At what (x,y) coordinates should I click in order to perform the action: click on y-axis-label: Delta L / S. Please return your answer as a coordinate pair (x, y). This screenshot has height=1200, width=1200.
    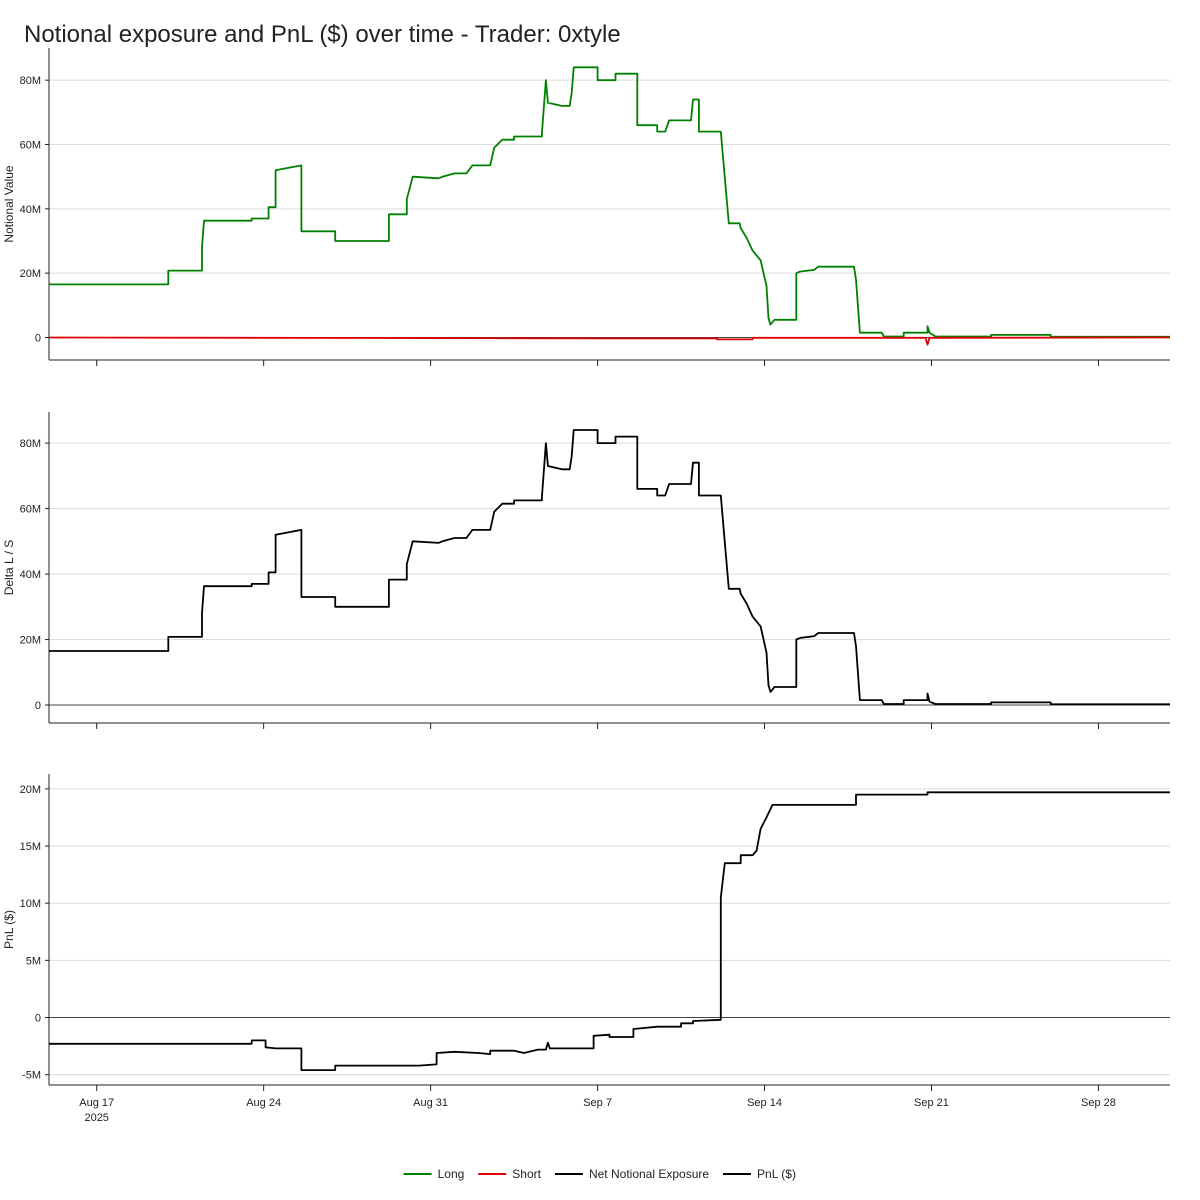
    Looking at the image, I should click on (9, 568).